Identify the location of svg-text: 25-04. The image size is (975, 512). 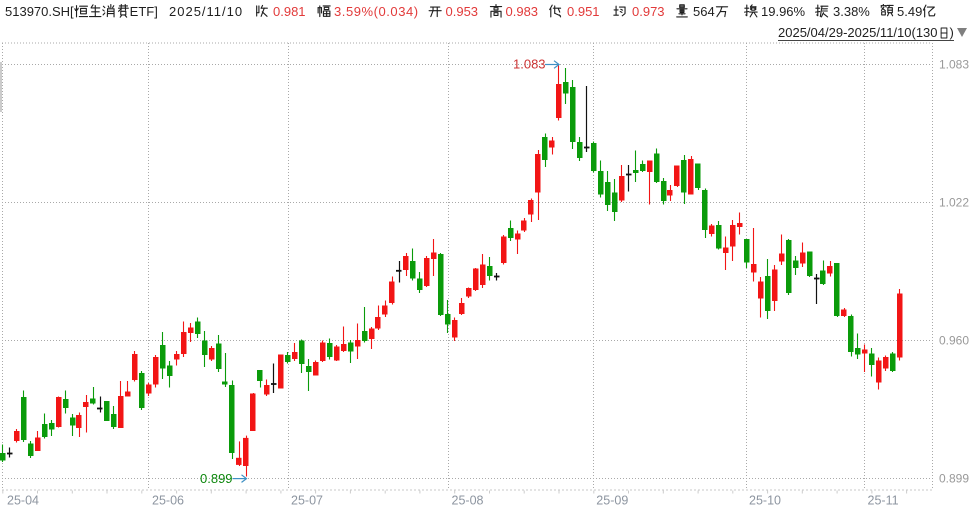
(23, 501).